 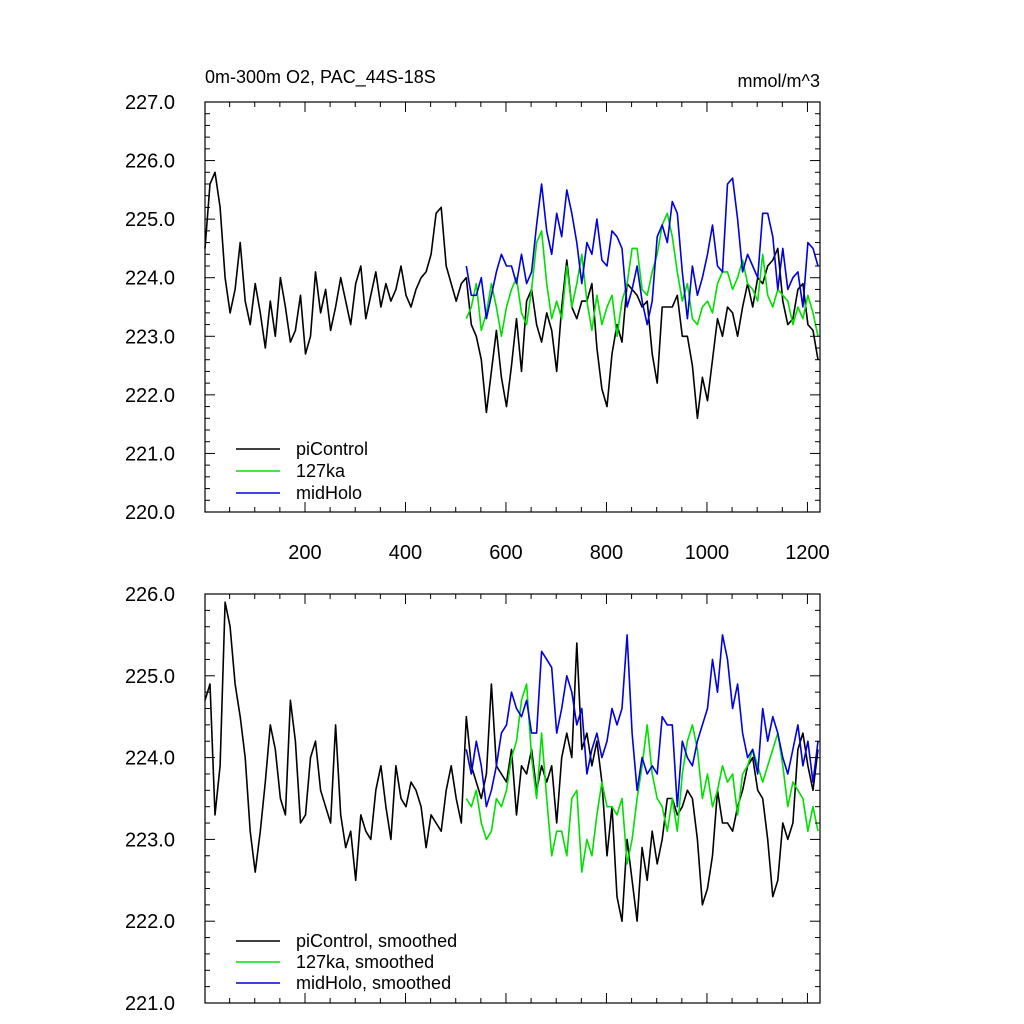 What do you see at coordinates (365, 962) in the screenshot?
I see `legend-label: 127ka, smoothed` at bounding box center [365, 962].